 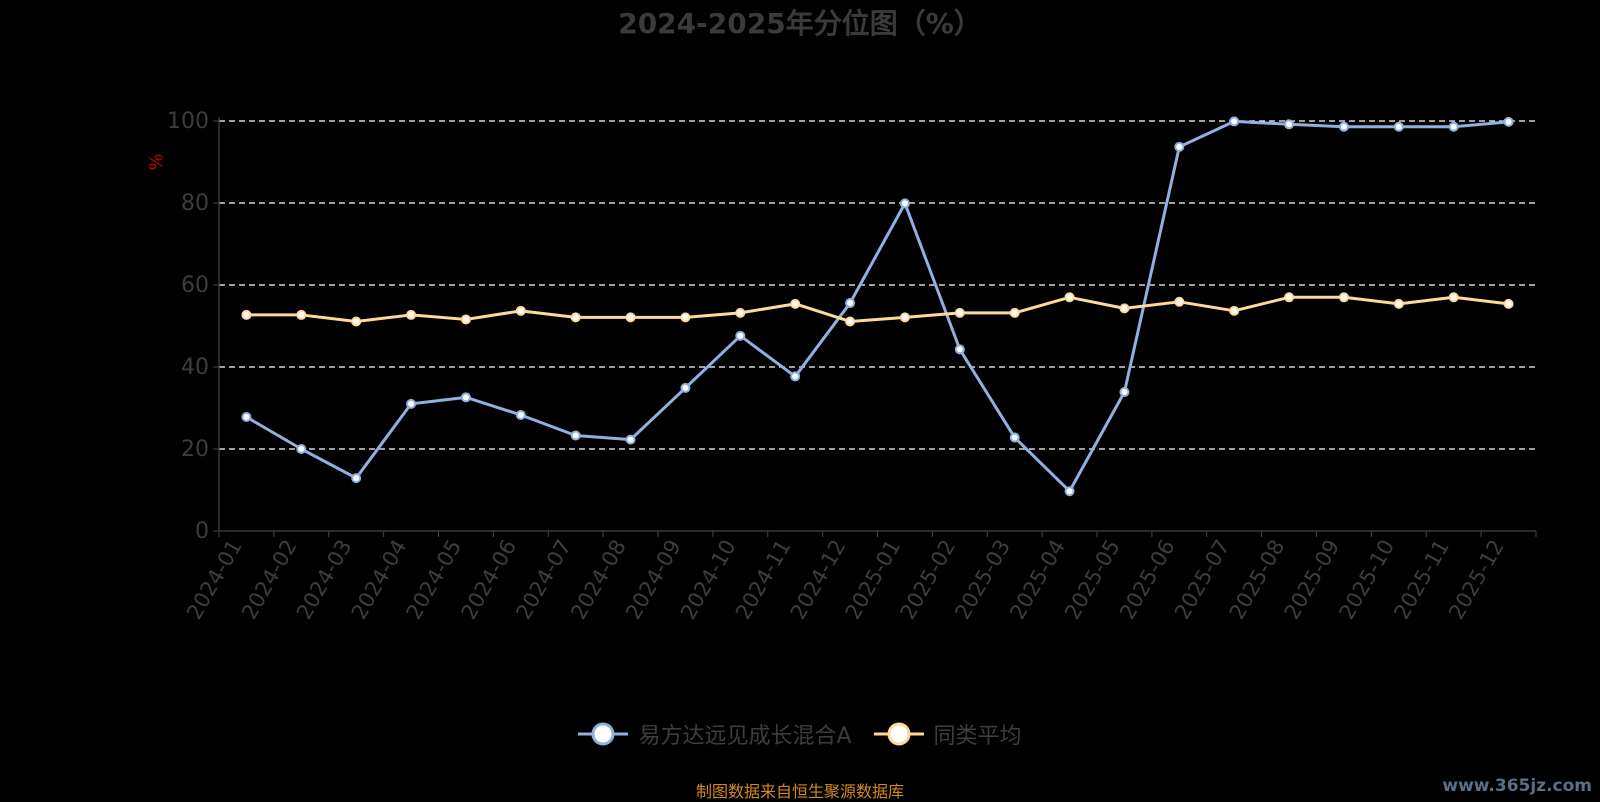 I want to click on y-tick-label: 0, so click(x=202, y=531).